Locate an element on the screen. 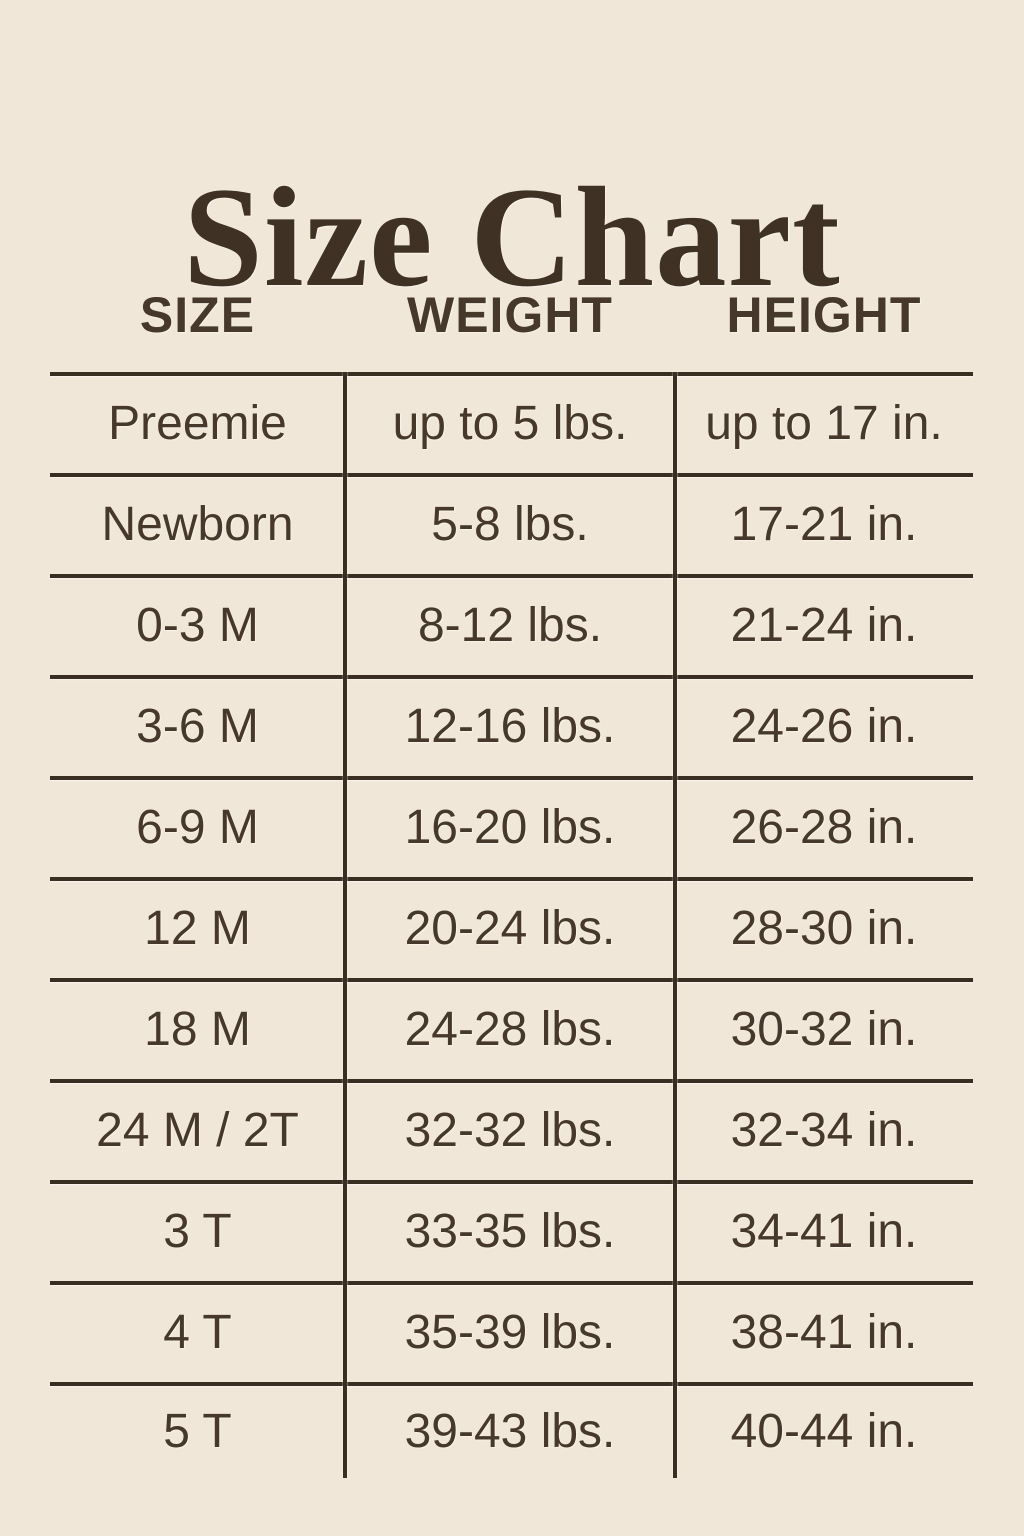 The image size is (1024, 1536). table-row: 12 M 20-24 lbs. 28-30 in. is located at coordinates (511, 927).